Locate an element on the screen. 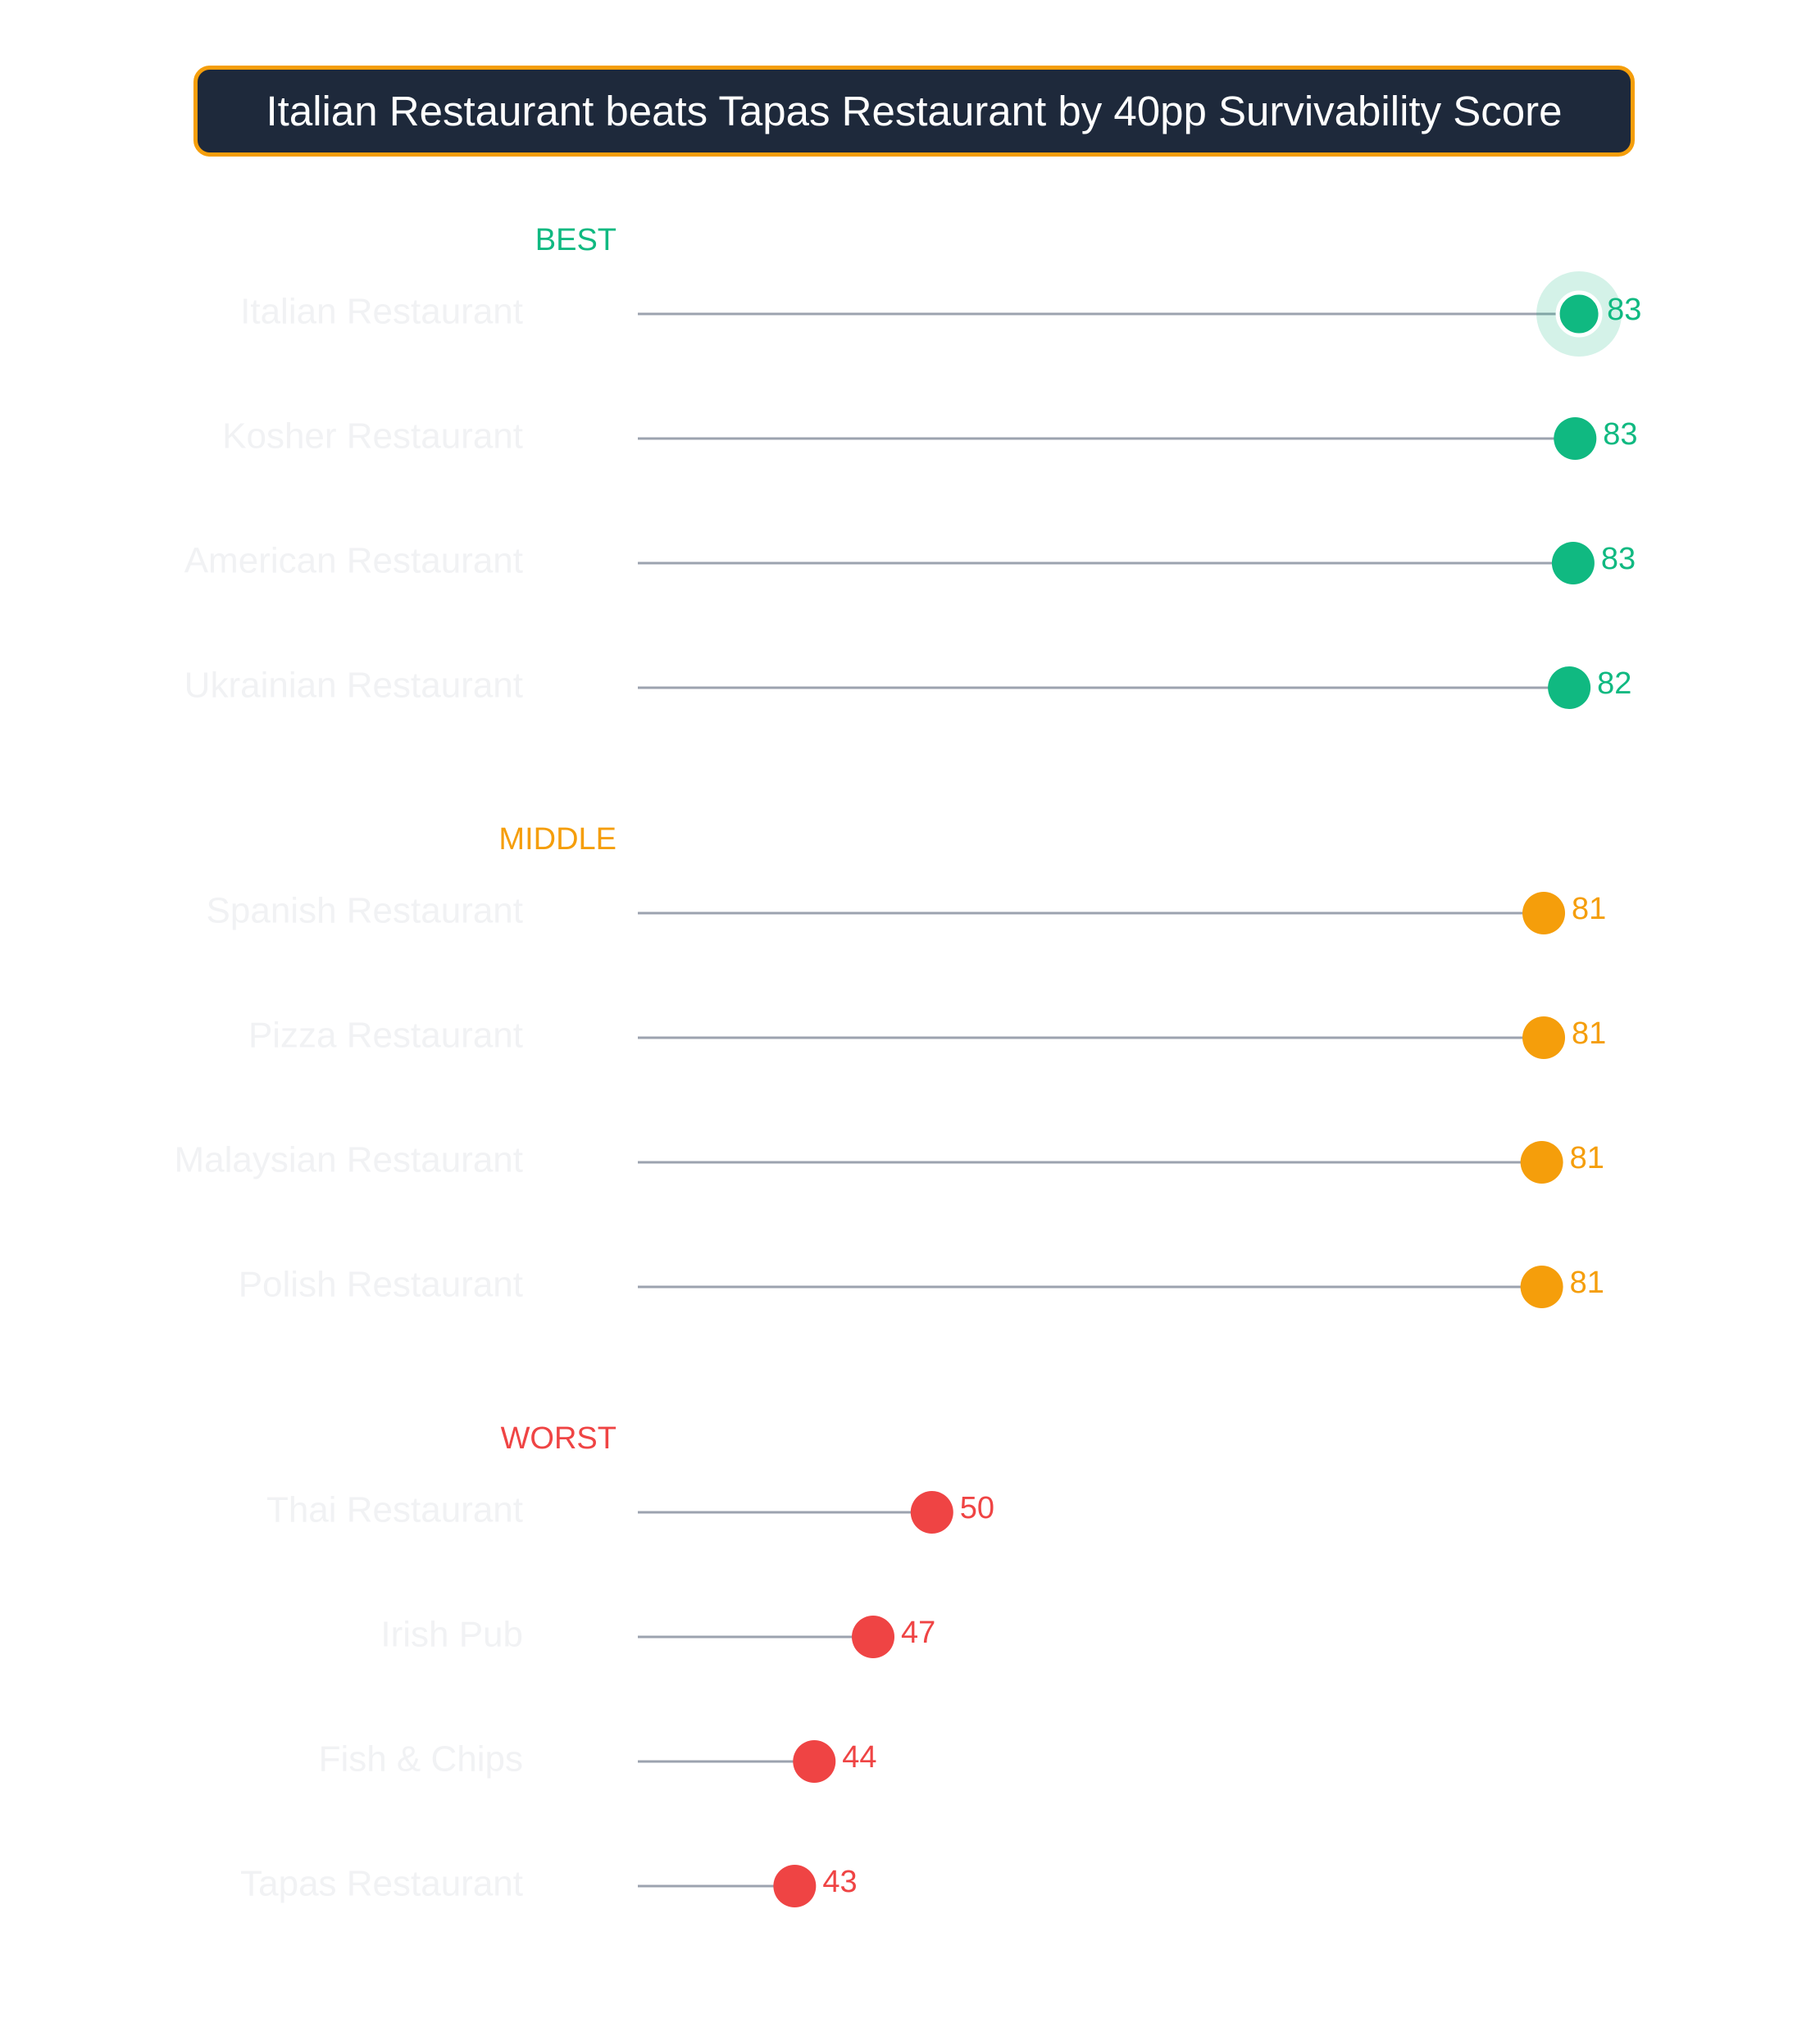  value-label-kosher-restaurant: 83 is located at coordinates (1620, 434).